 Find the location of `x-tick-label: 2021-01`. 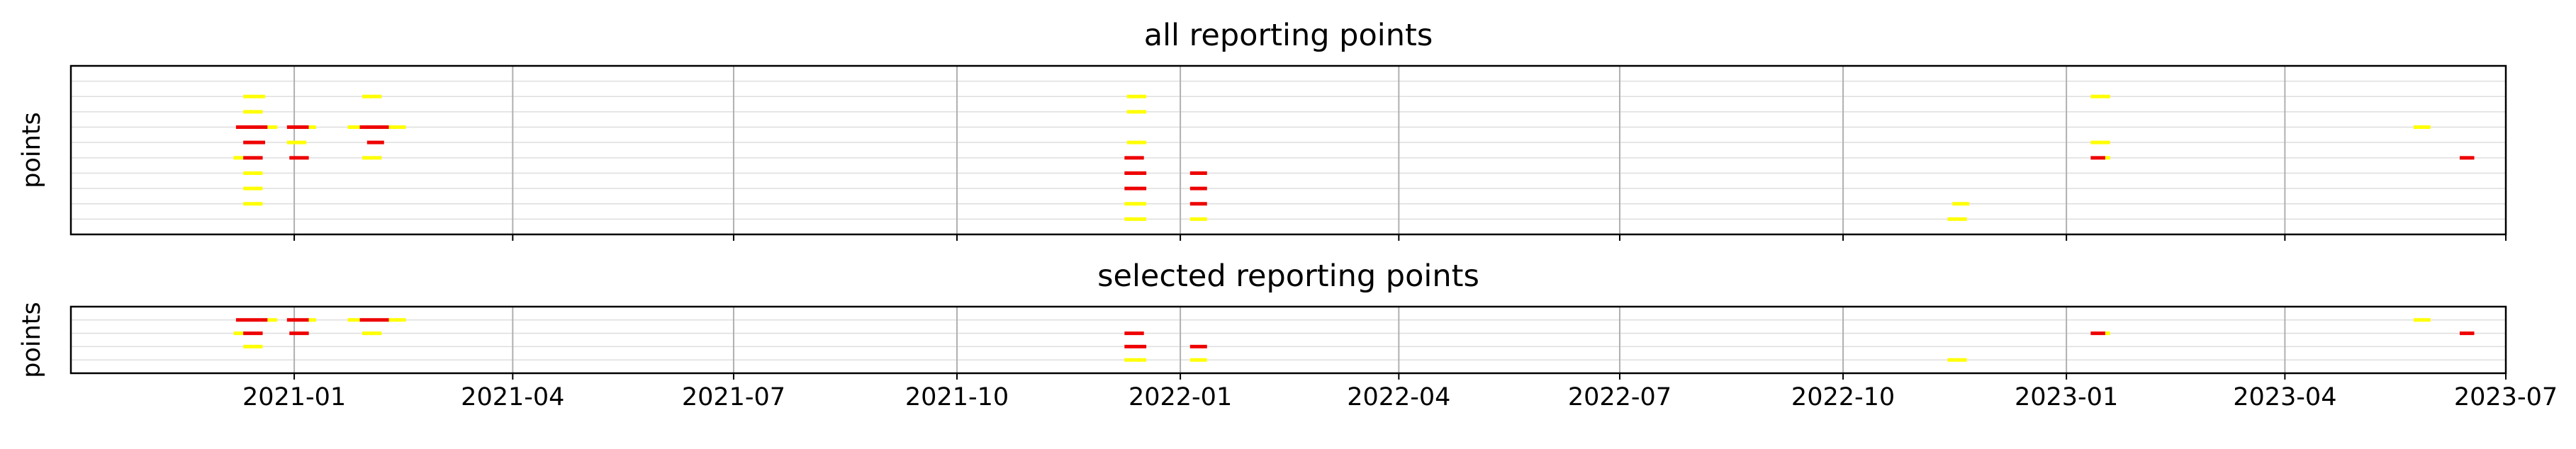

x-tick-label: 2021-01 is located at coordinates (294, 397).